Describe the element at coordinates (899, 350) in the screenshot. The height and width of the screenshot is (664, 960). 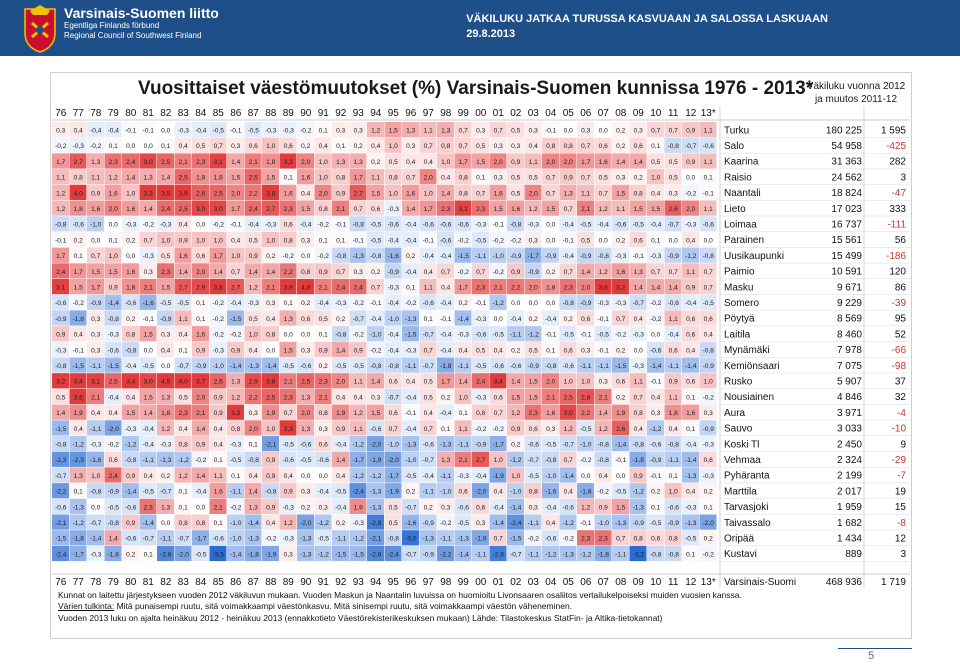
I see `population-change-value: -66` at that location.